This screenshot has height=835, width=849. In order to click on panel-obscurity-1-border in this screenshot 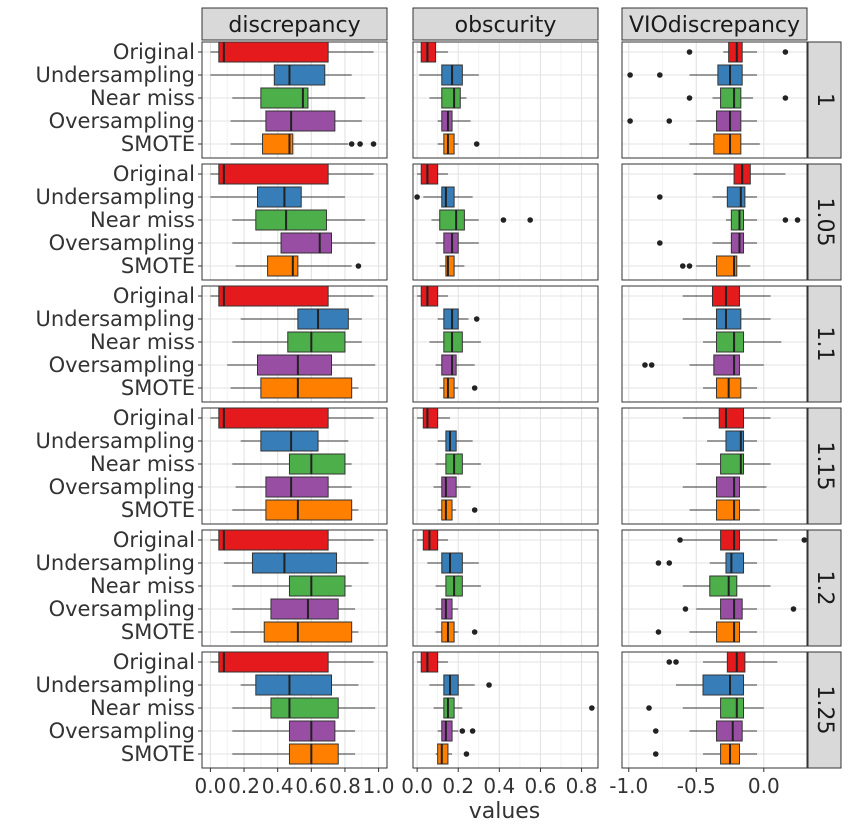, I will do `click(505, 100)`.